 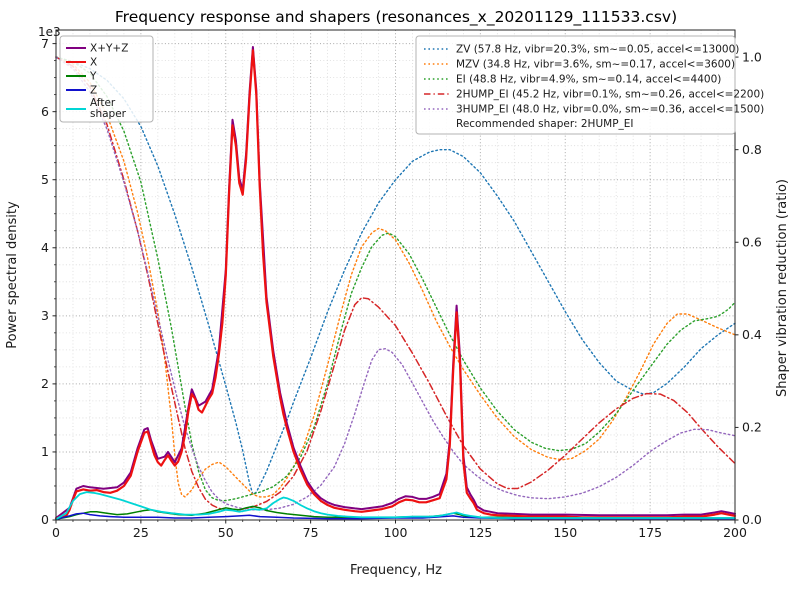 What do you see at coordinates (45, 383) in the screenshot?
I see `y-left-tick-label: 2` at bounding box center [45, 383].